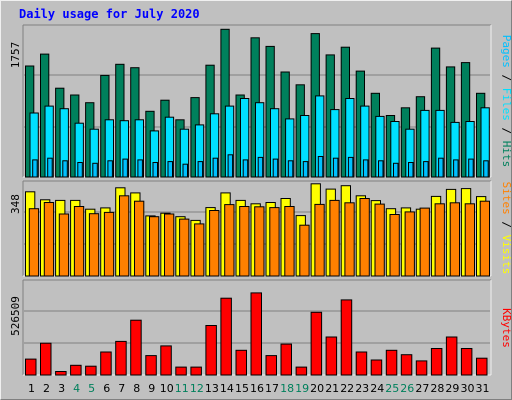 The image size is (512, 400). What do you see at coordinates (257, 388) in the screenshot?
I see `x-tick-label: 16` at bounding box center [257, 388].